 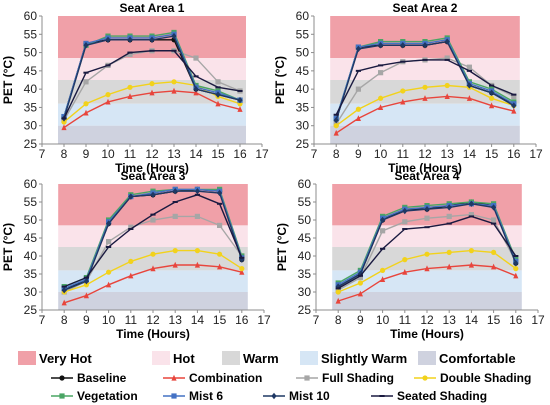 I want to click on zone-swatch-warm, so click(x=231, y=358).